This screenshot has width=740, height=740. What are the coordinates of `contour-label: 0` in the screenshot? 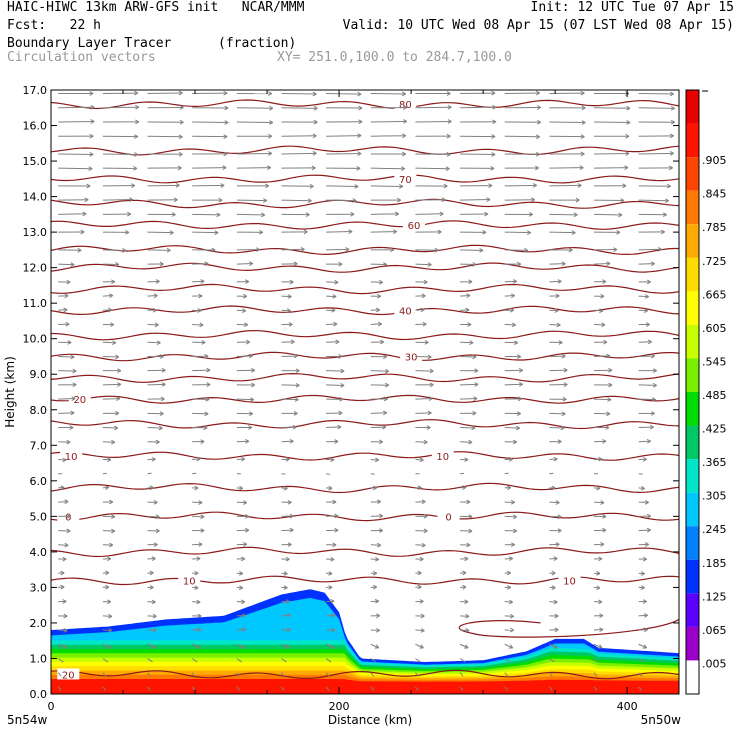 It's located at (448, 517).